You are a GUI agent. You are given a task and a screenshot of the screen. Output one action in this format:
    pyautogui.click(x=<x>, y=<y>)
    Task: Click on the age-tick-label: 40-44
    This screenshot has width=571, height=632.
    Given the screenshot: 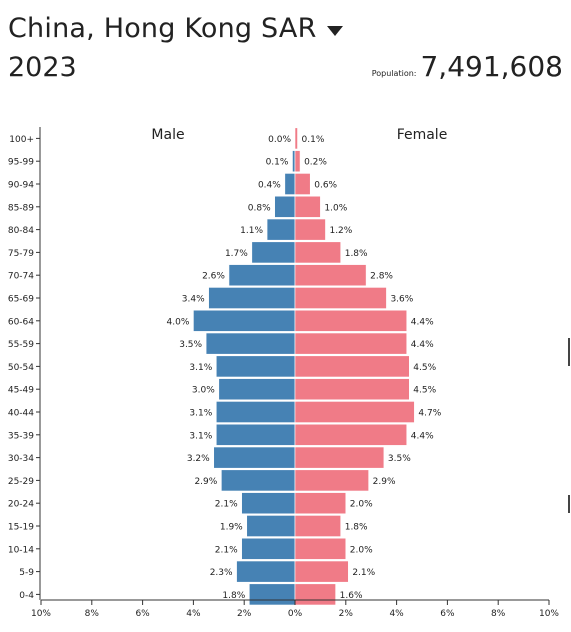 What is the action you would take?
    pyautogui.click(x=21, y=414)
    